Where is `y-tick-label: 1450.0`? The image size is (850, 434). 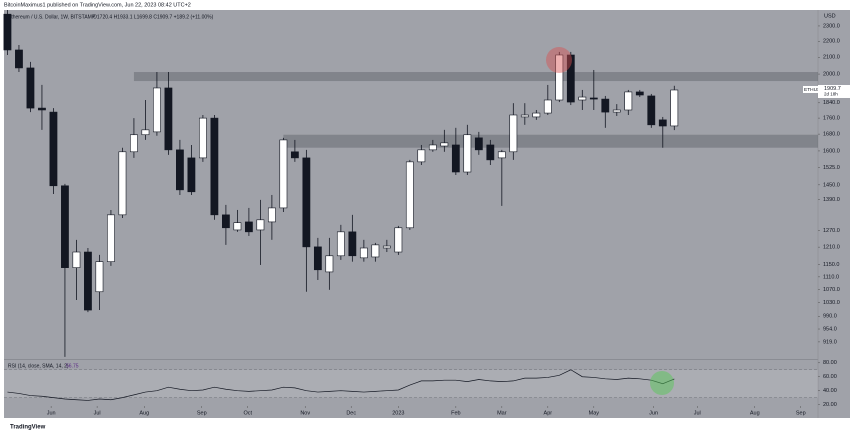
y-tick-label: 1450.0 is located at coordinates (831, 185).